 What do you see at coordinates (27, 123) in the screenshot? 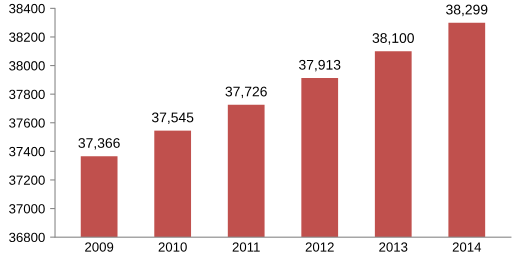
I see `y-tick-label: 37600` at bounding box center [27, 123].